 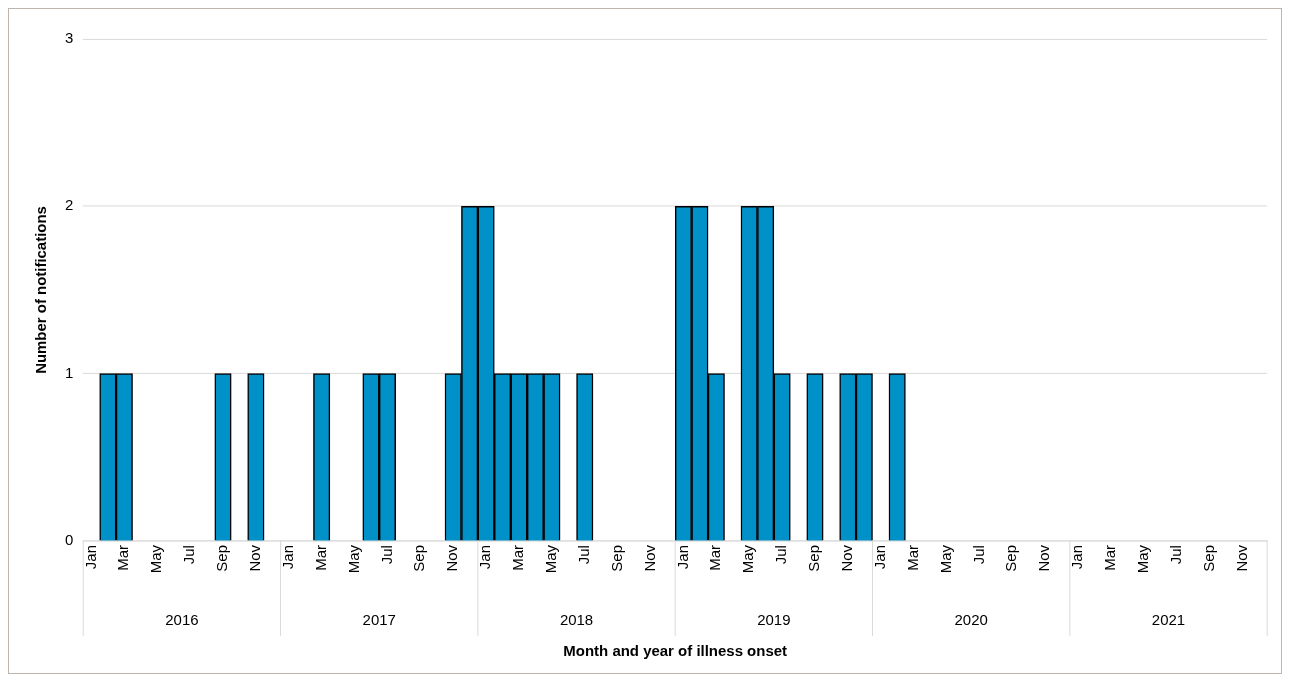 What do you see at coordinates (69, 372) in the screenshot?
I see `y-tick-label: 1` at bounding box center [69, 372].